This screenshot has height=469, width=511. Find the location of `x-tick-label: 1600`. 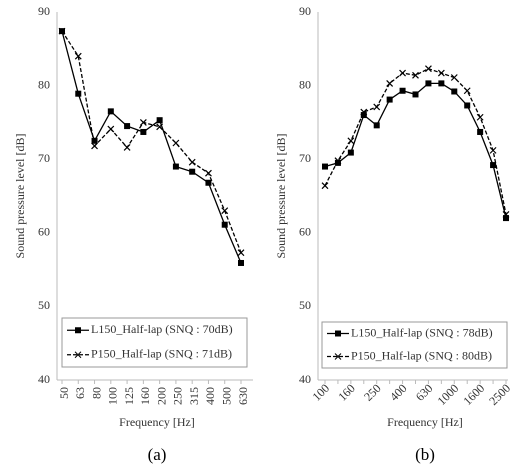

x-tick-label: 1600 is located at coordinates (473, 394).